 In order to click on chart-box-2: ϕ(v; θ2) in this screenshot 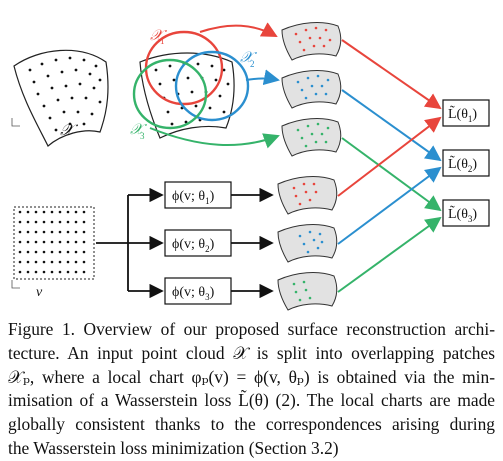, I will do `click(198, 243)`.